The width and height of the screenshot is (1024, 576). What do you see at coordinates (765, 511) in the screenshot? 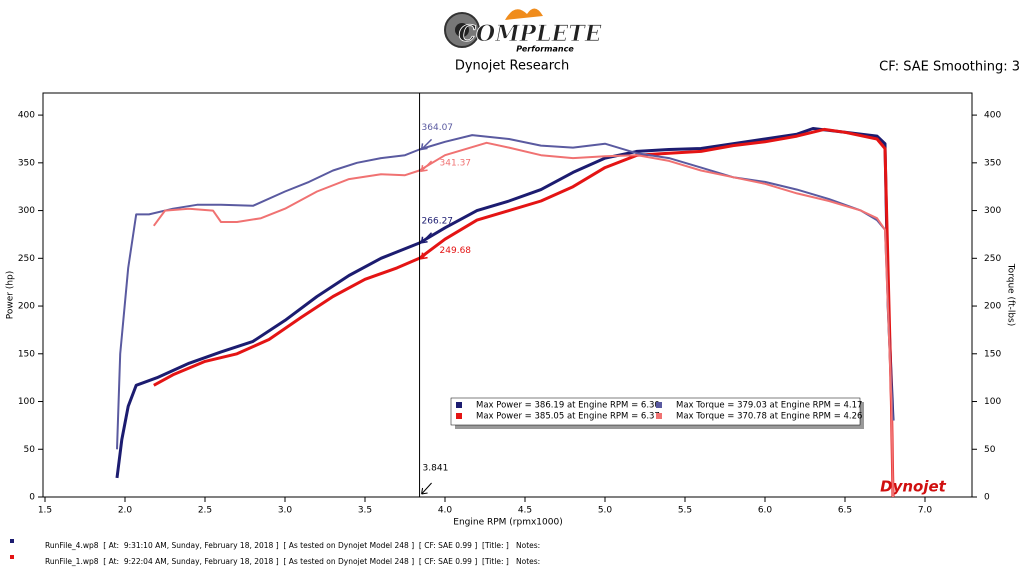
I see `x-tick-label: 6.0` at bounding box center [765, 511].